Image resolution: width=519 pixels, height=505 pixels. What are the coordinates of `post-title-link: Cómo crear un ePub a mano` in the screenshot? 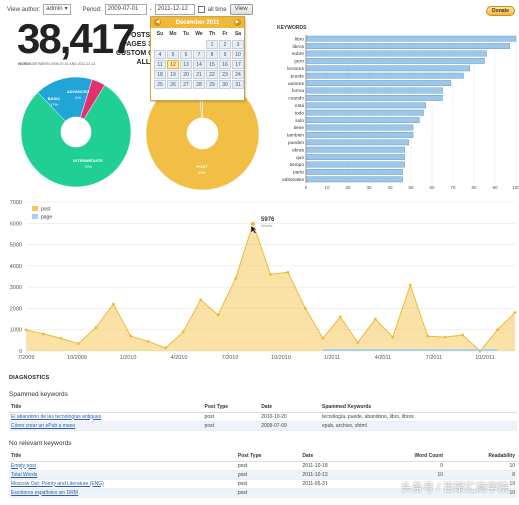 It's located at (106, 426).